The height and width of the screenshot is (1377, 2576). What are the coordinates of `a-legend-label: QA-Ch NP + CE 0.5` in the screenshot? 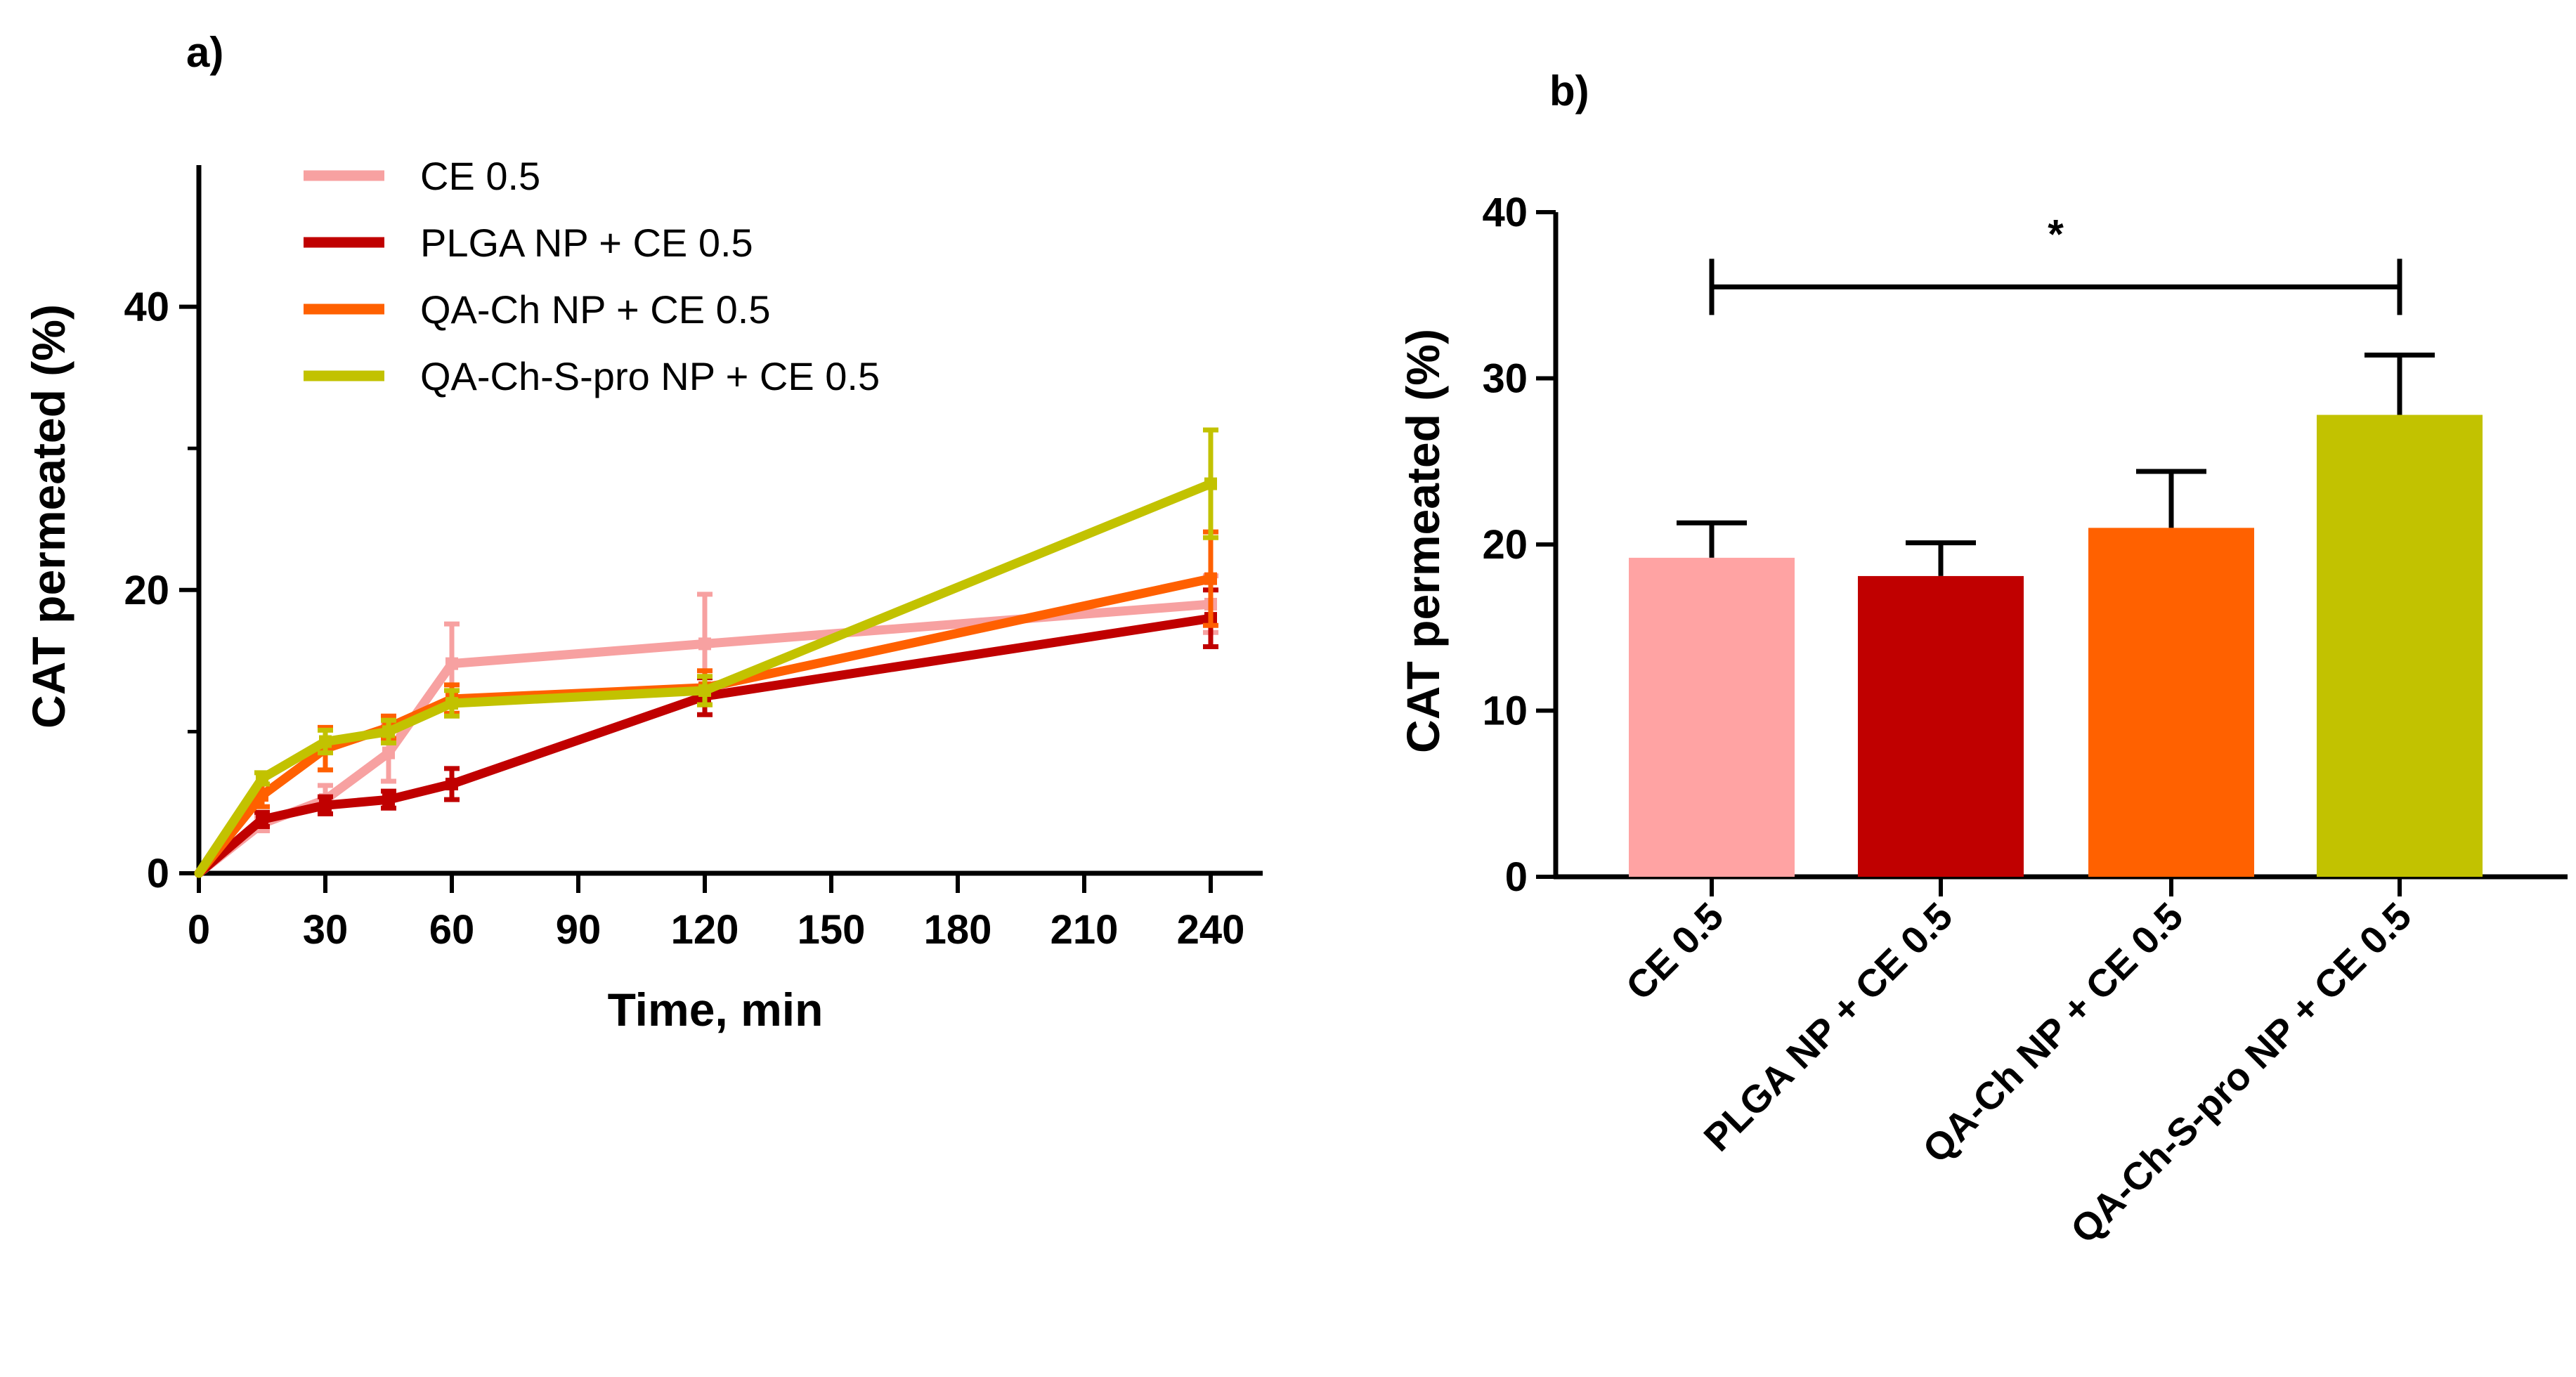 It's located at (595, 309).